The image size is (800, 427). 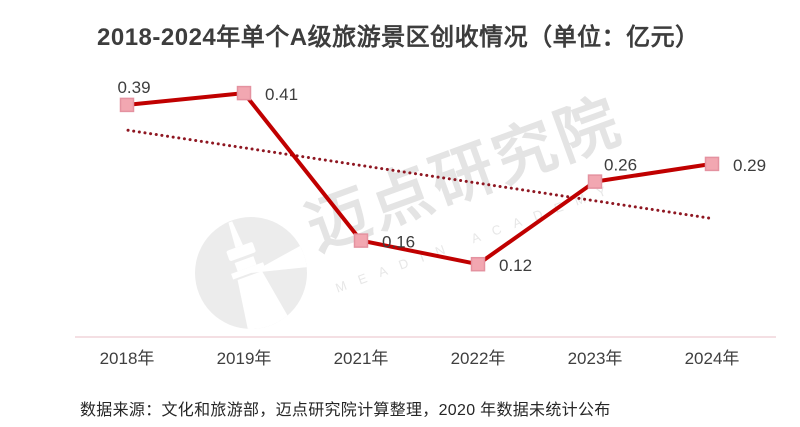 I want to click on page-title: 2018-2024年单个A级旅游景区创收情况（单位：亿元）, so click(x=398, y=37).